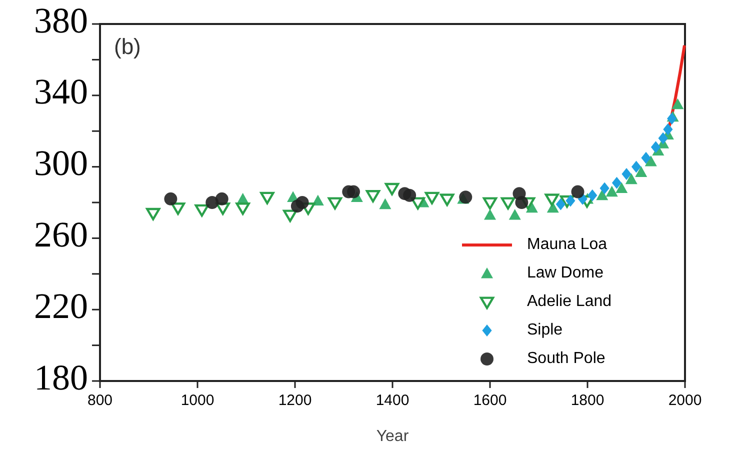 The height and width of the screenshot is (458, 749). What do you see at coordinates (61, 92) in the screenshot?
I see `y-tick-label: 340` at bounding box center [61, 92].